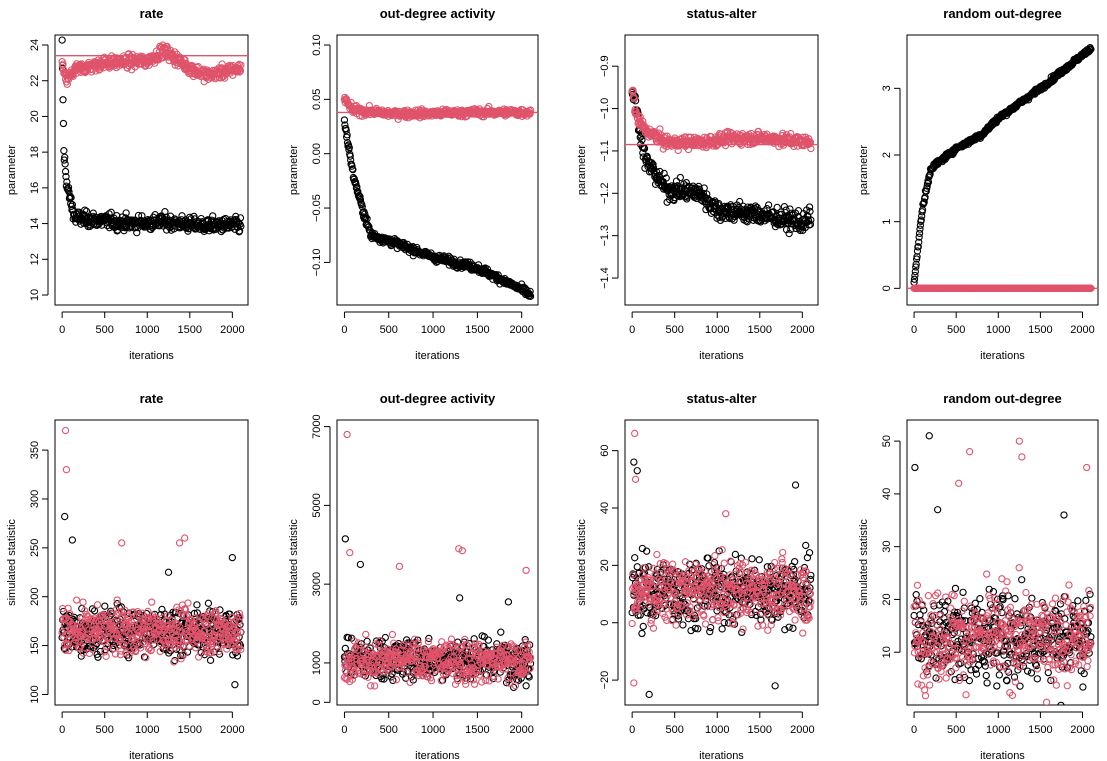 The height and width of the screenshot is (761, 1107). What do you see at coordinates (389, 730) in the screenshot?
I see `x-tick-label: 500` at bounding box center [389, 730].